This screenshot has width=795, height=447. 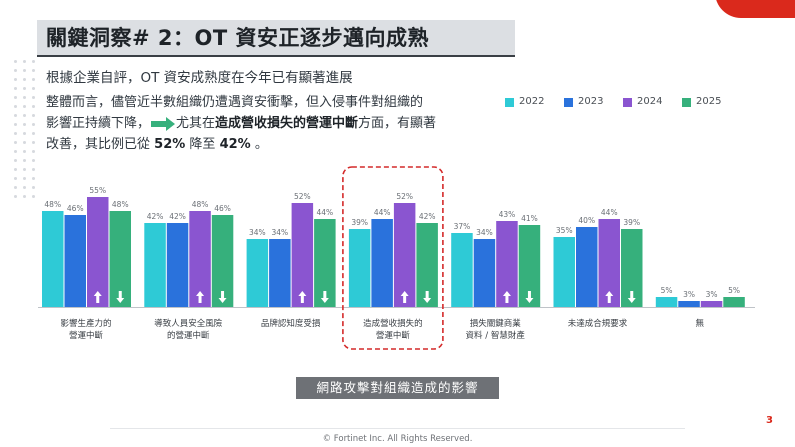 I want to click on bar-value-label: 35%, so click(x=564, y=230).